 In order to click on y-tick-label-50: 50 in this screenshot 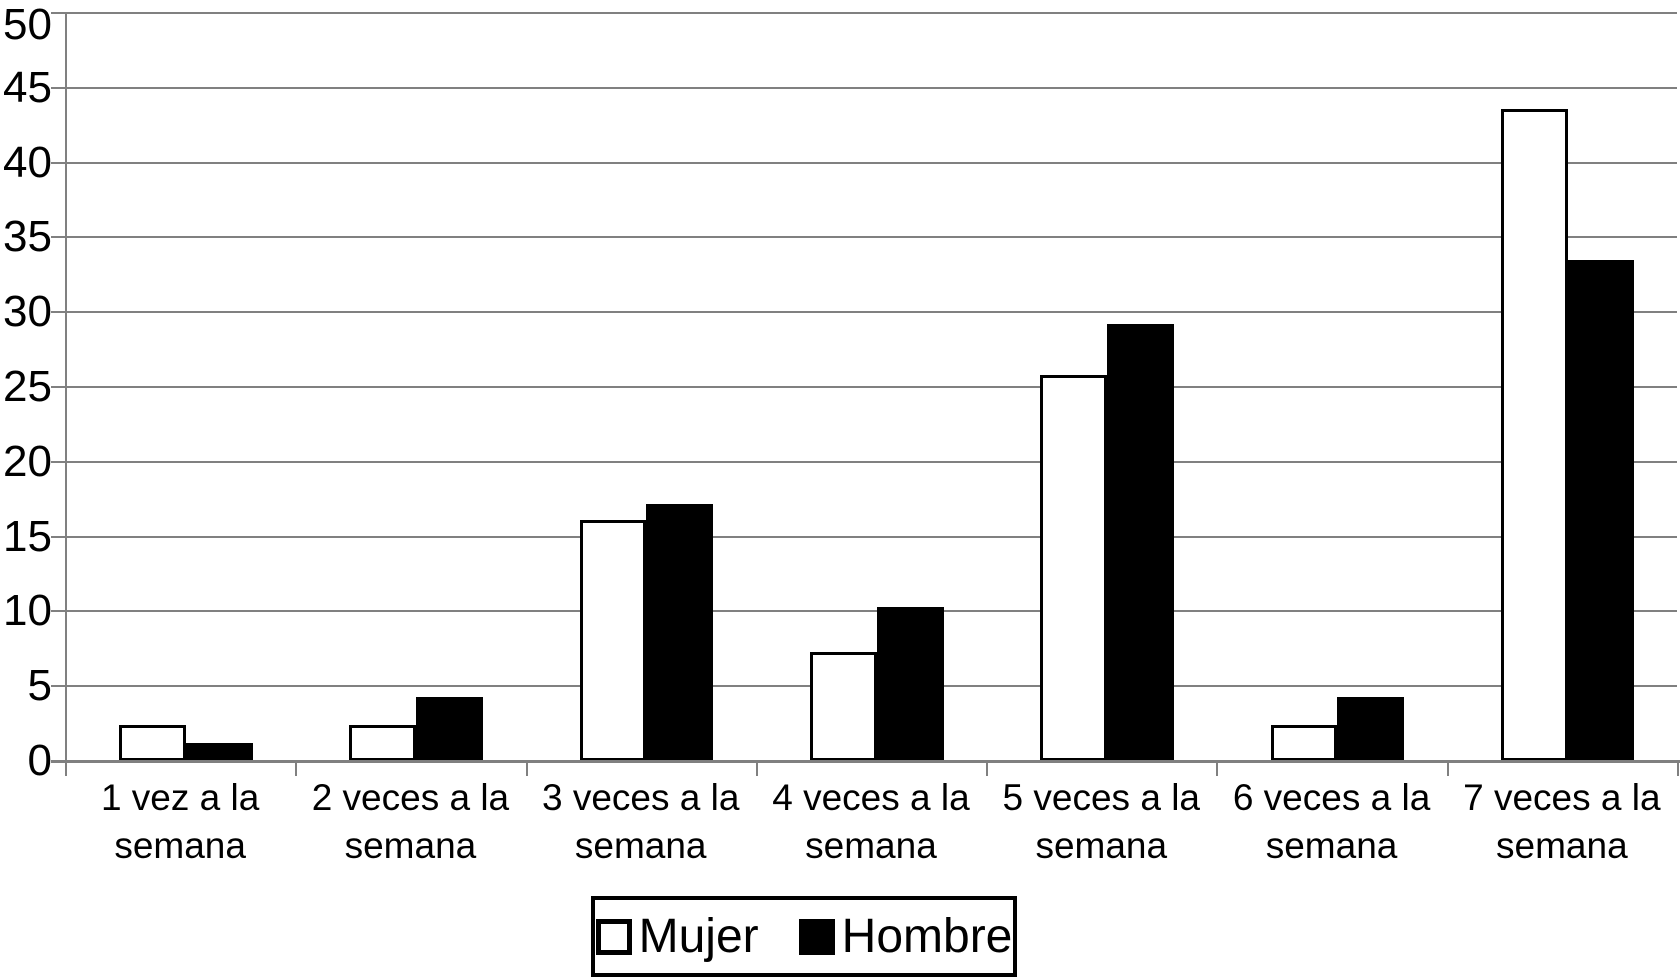, I will do `click(27, 24)`.